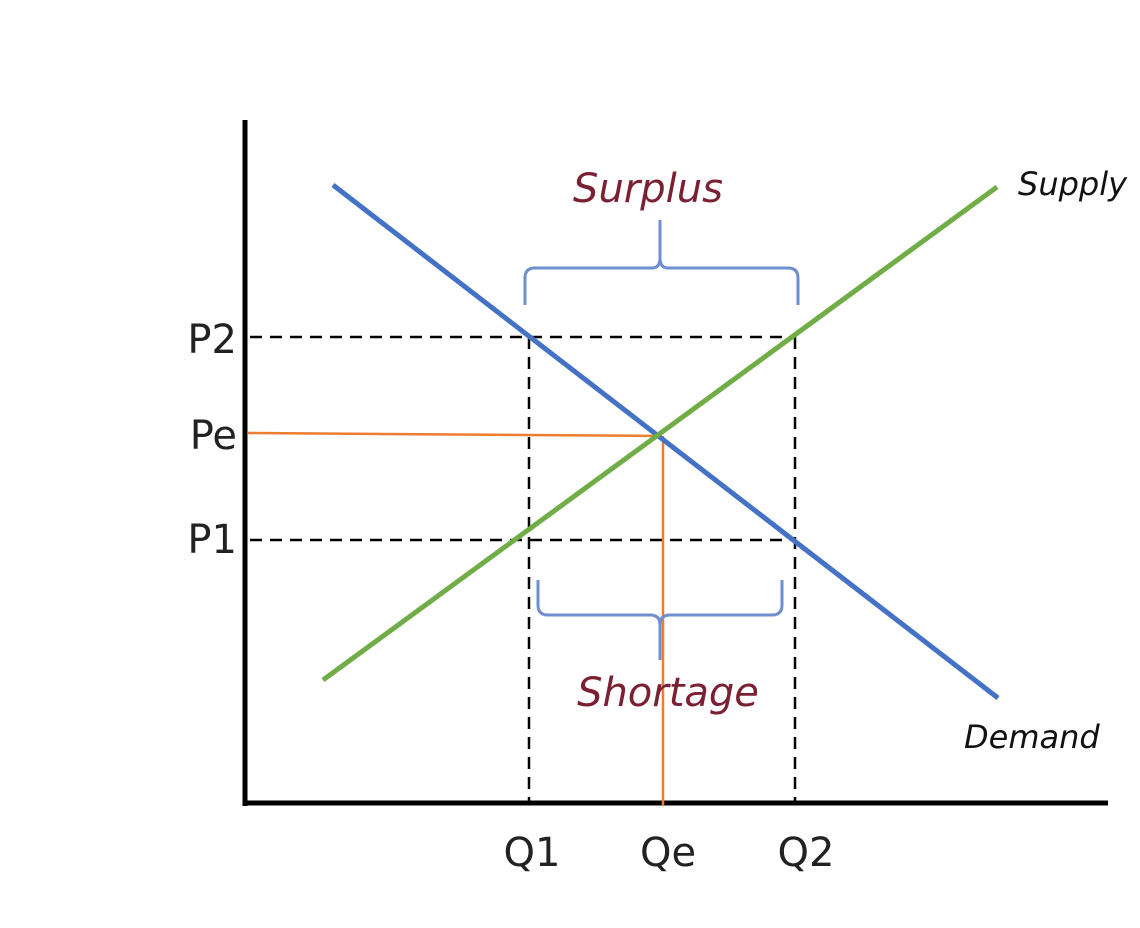 This screenshot has width=1140, height=928. What do you see at coordinates (1032, 737) in the screenshot?
I see `demand-label: Demand` at bounding box center [1032, 737].